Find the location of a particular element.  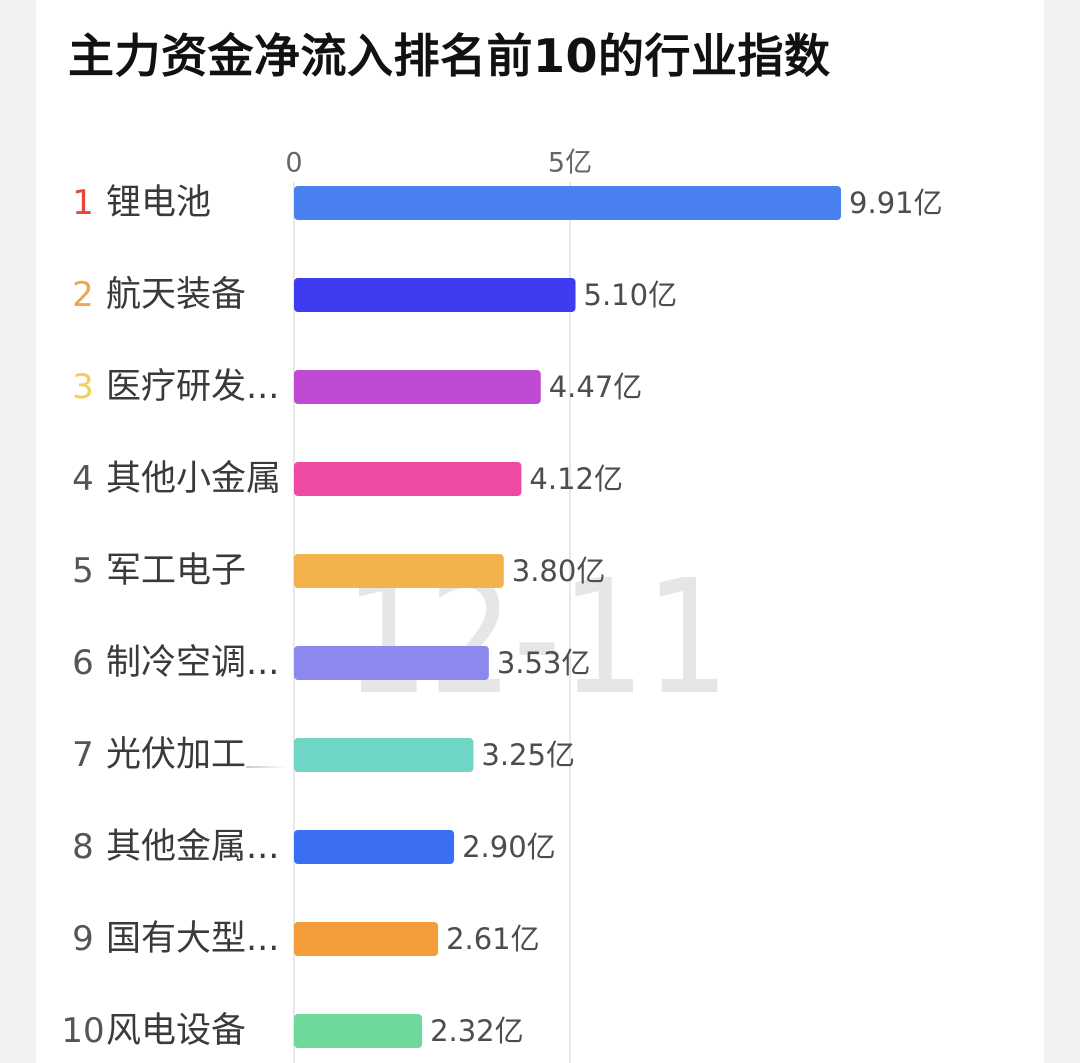

value-label-1: 9.91亿 is located at coordinates (896, 203).